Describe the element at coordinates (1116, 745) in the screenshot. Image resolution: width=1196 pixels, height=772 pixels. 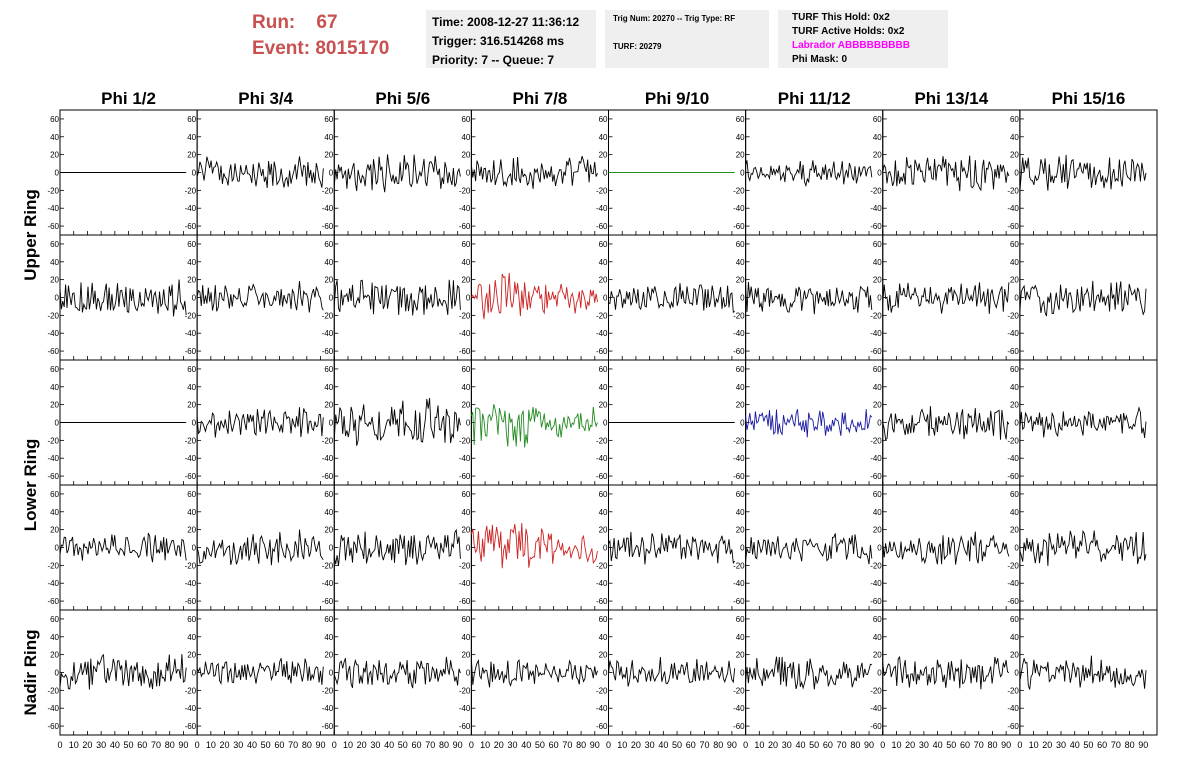
I see `x-tick-label: 70` at that location.